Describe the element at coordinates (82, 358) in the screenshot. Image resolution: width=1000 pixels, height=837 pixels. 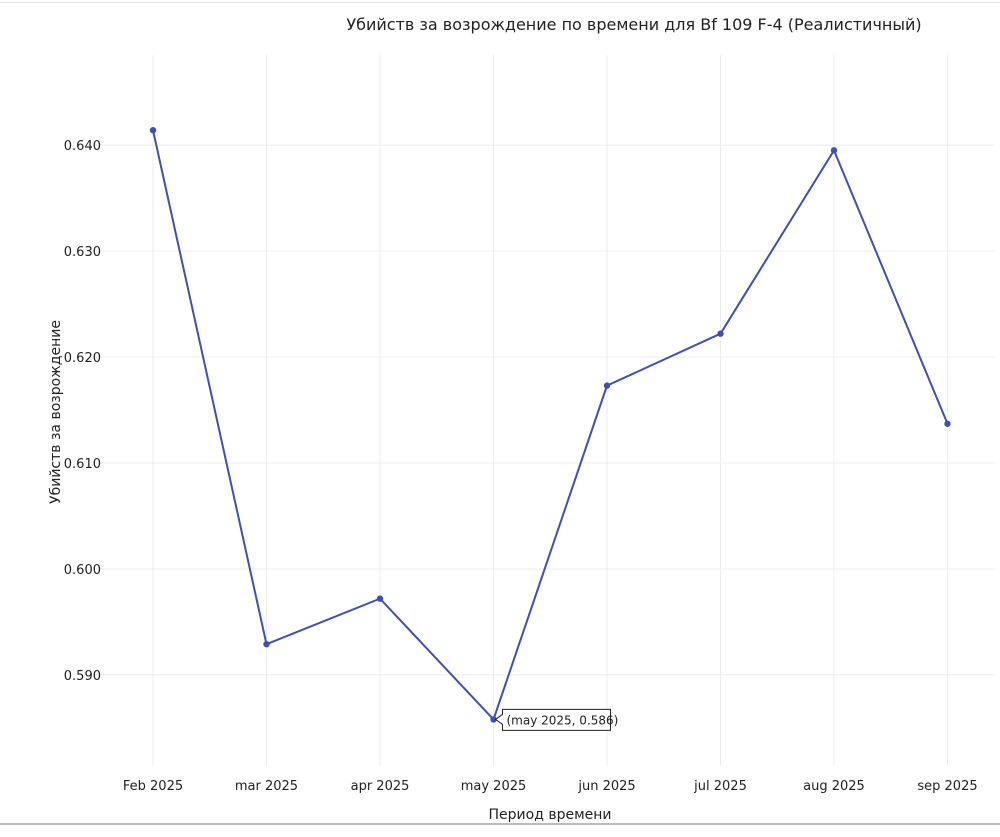
I see `y-tick-label: 0.620` at that location.